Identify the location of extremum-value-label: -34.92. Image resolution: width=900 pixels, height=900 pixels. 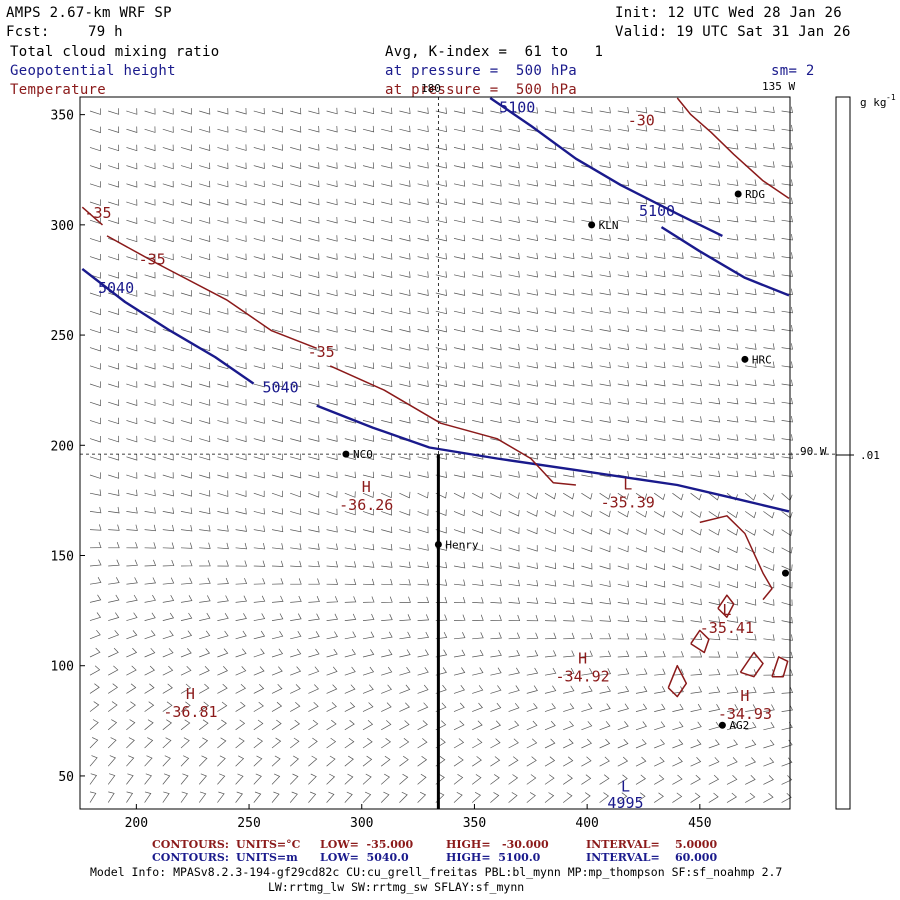
(583, 677).